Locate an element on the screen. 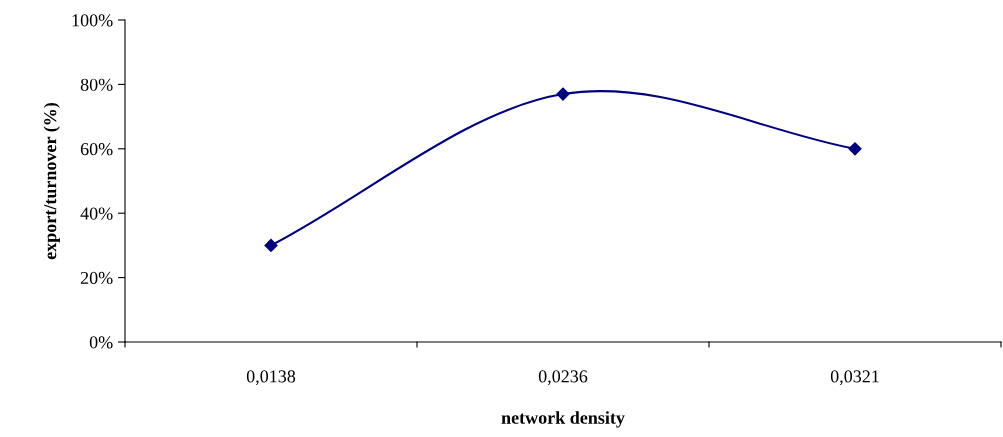  y-tick-label: 20% is located at coordinates (96, 278).